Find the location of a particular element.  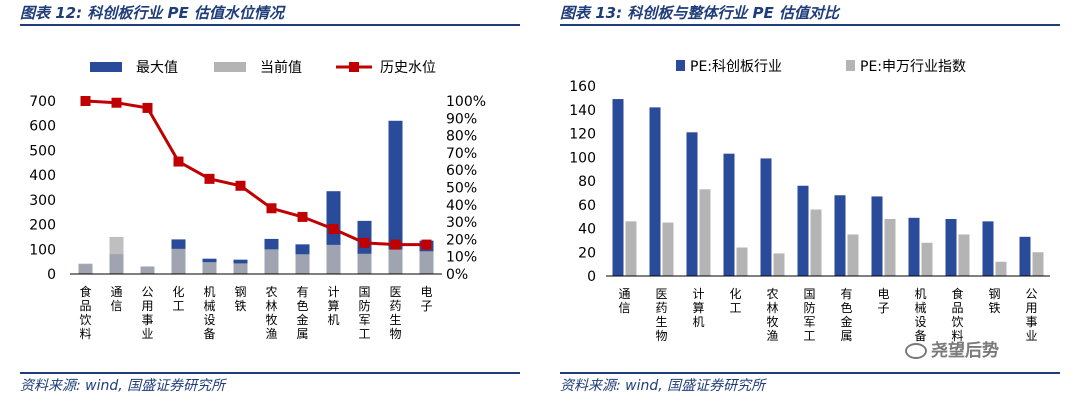

category-label: 公用事业 is located at coordinates (147, 313).